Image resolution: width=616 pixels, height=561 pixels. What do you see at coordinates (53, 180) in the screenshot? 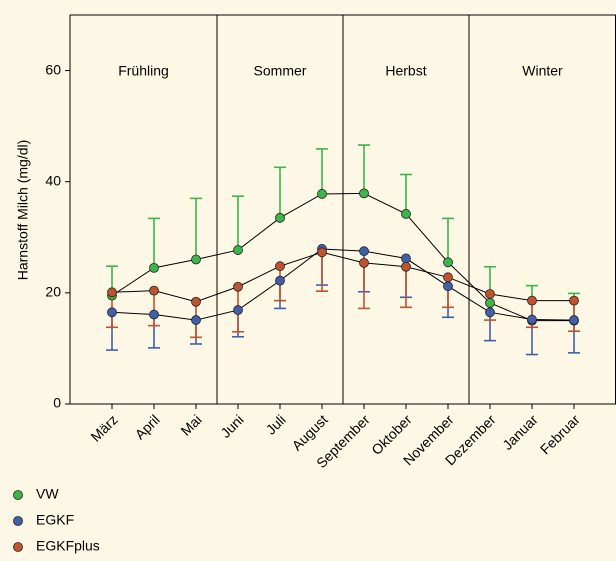
I see `y-tick-label: 40` at bounding box center [53, 180].